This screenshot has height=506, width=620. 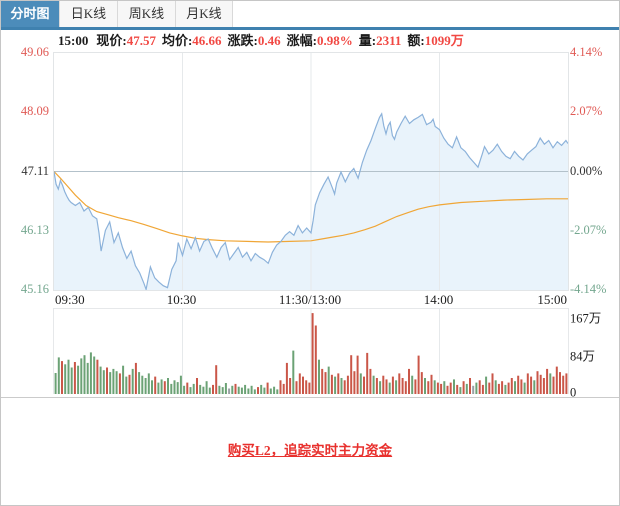 I want to click on volume-label: 量:, so click(x=367, y=40).